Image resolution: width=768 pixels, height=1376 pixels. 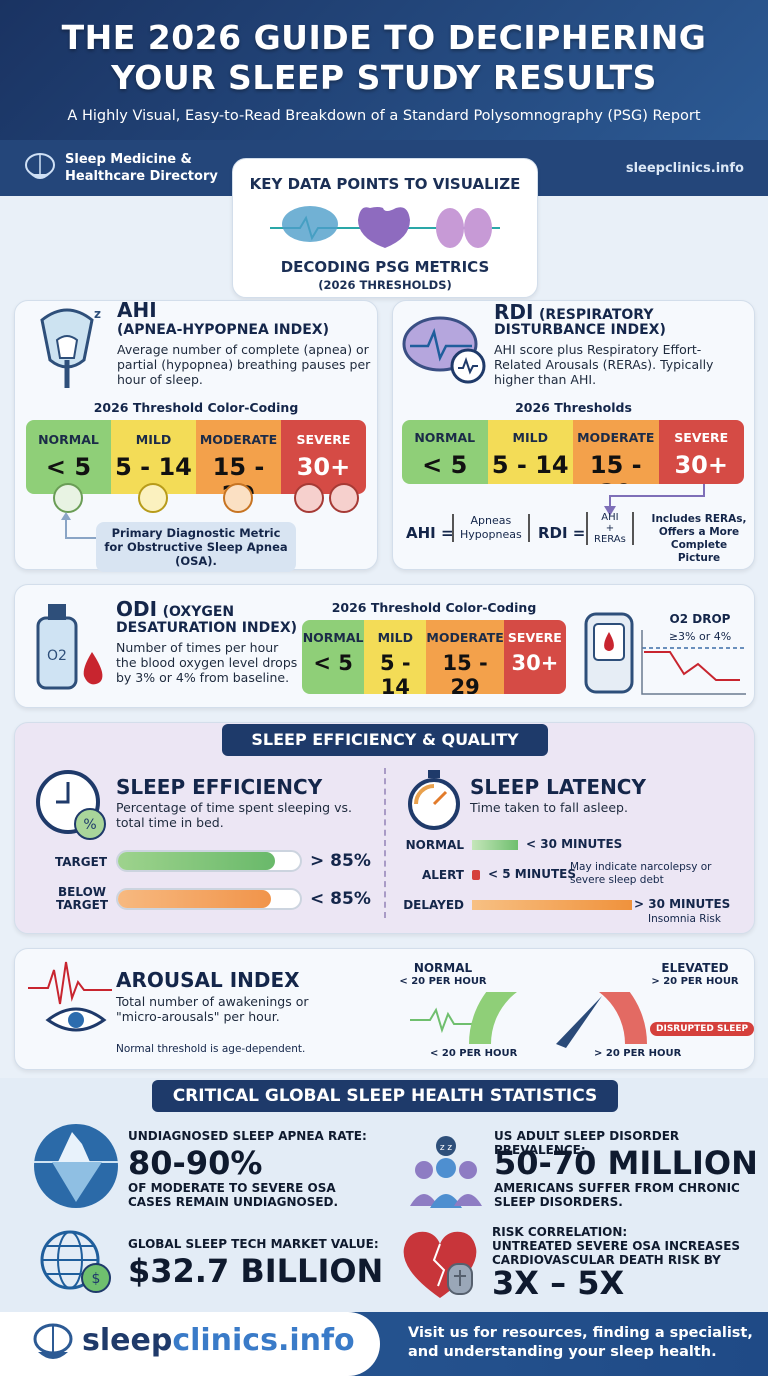 What do you see at coordinates (549, 807) in the screenshot?
I see `latency-description: Time taken to fall asleep.` at bounding box center [549, 807].